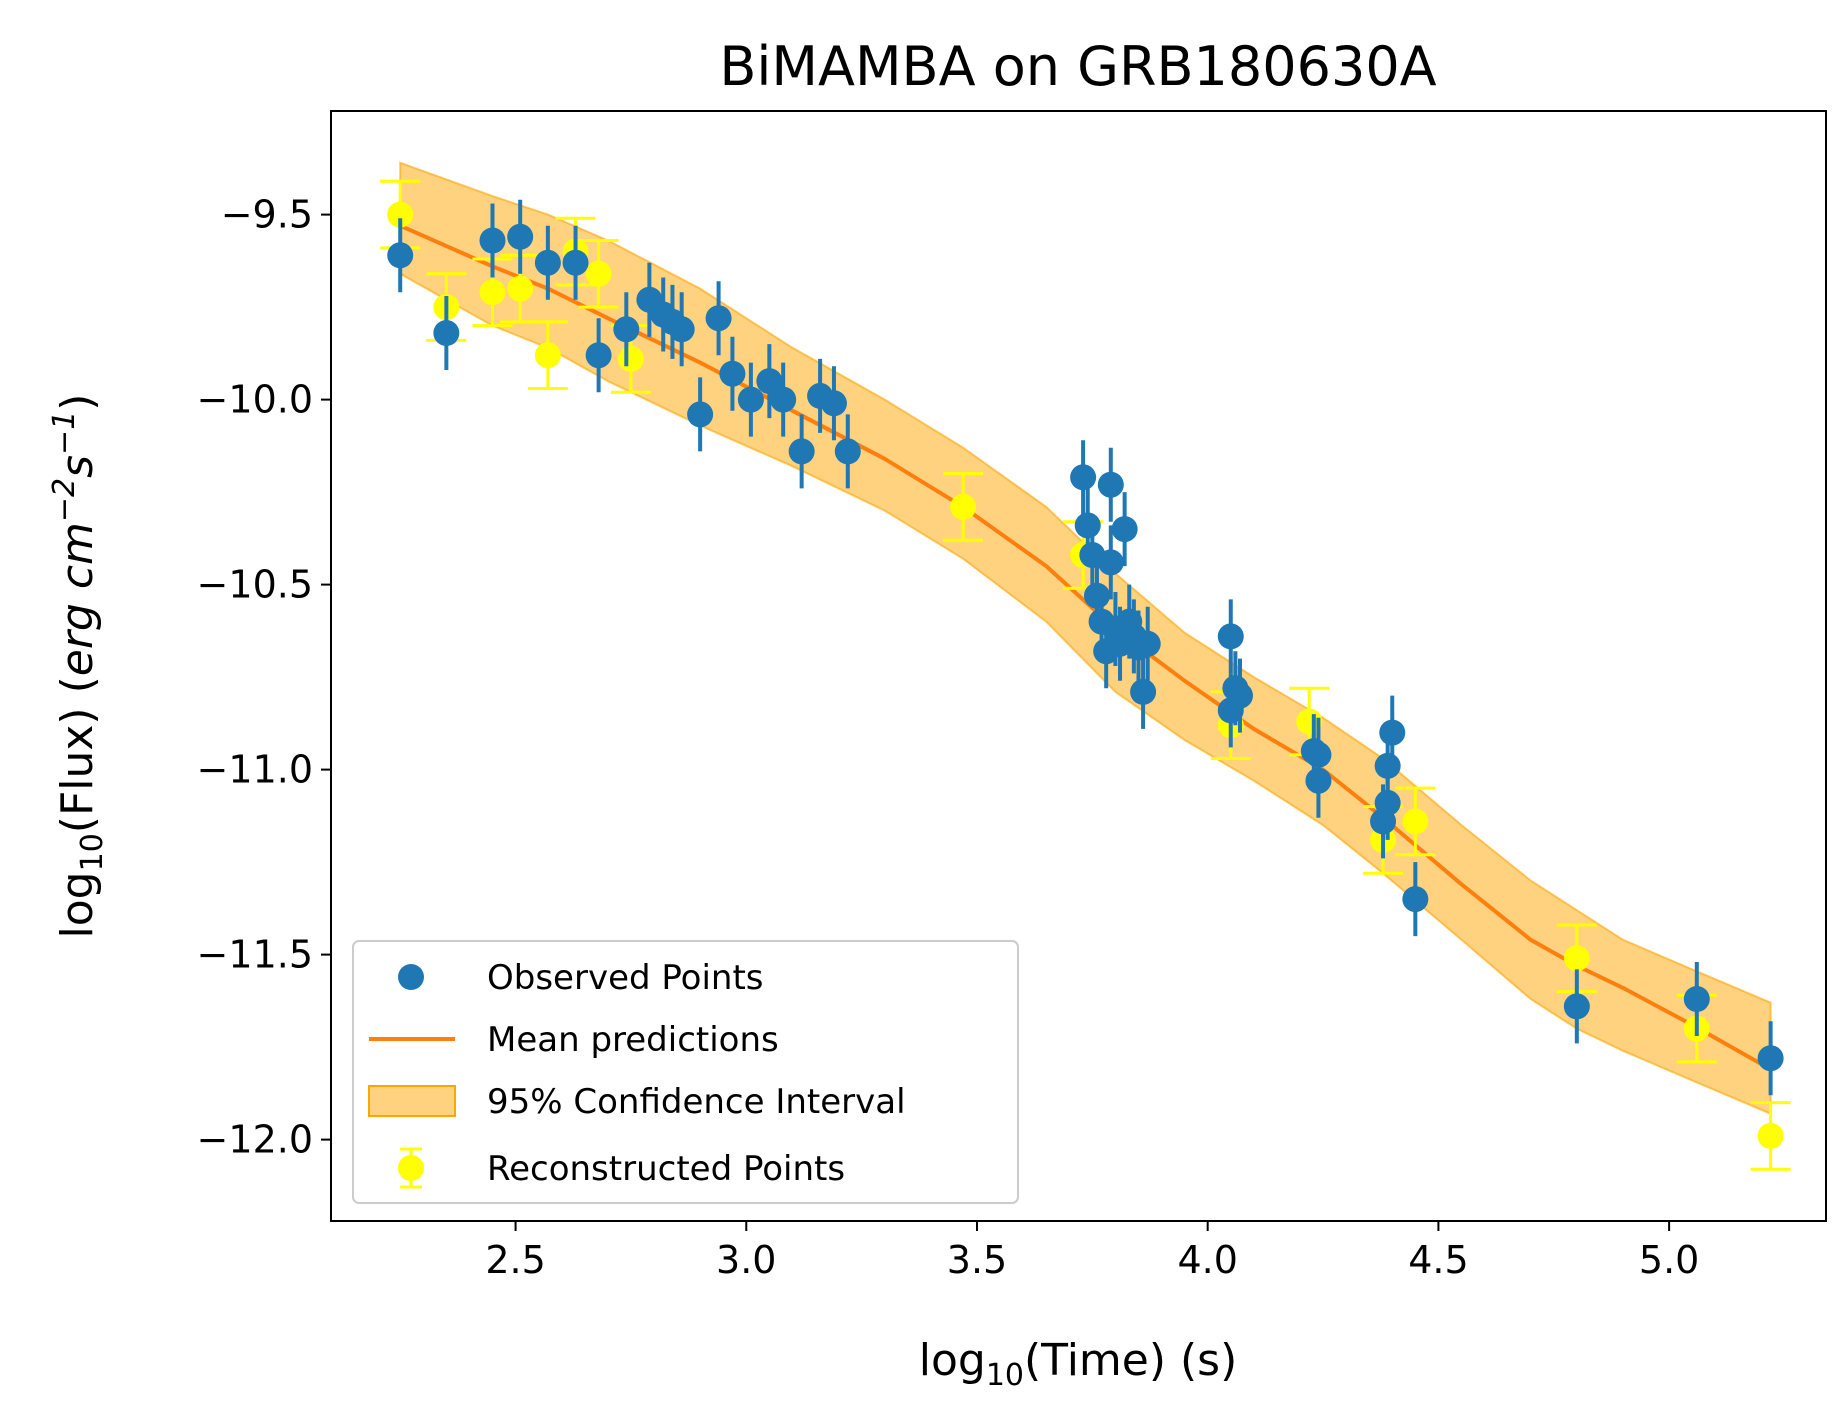 The height and width of the screenshot is (1417, 1848). What do you see at coordinates (1438, 1260) in the screenshot?
I see `x-tick-label: 4.5` at bounding box center [1438, 1260].